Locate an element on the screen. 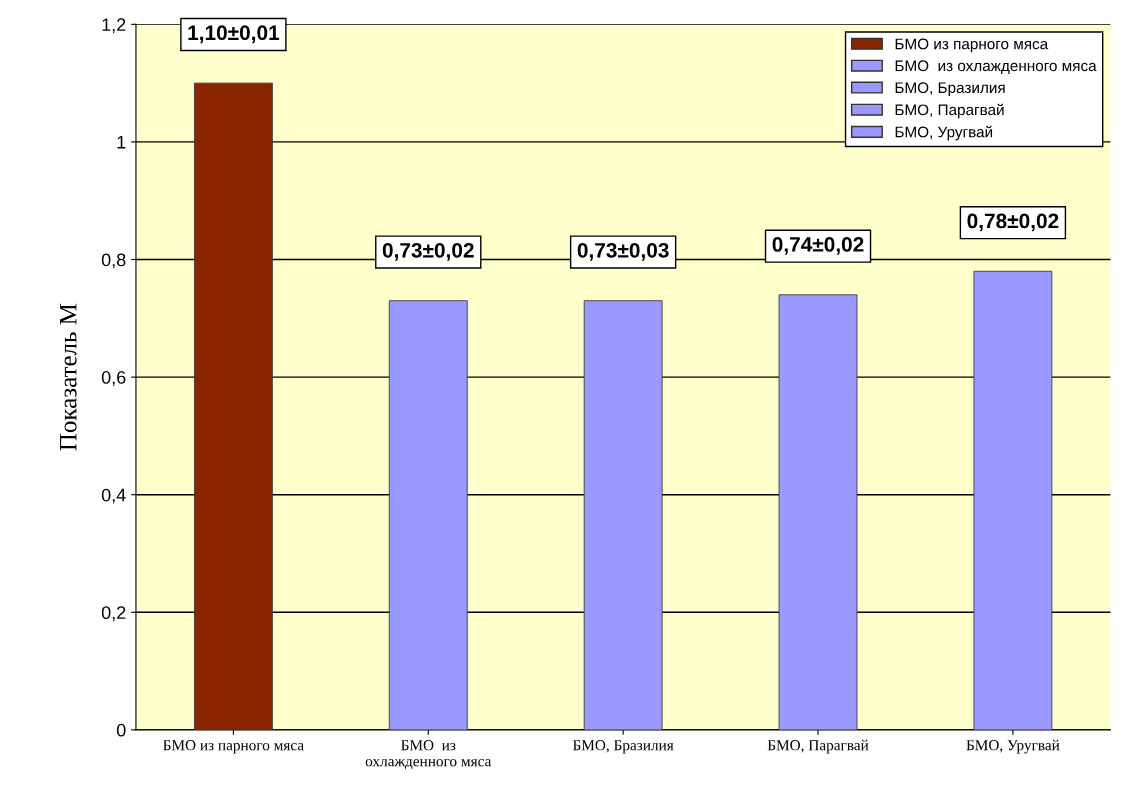  x-tick-label: БМО, Уругвай is located at coordinates (1013, 746).